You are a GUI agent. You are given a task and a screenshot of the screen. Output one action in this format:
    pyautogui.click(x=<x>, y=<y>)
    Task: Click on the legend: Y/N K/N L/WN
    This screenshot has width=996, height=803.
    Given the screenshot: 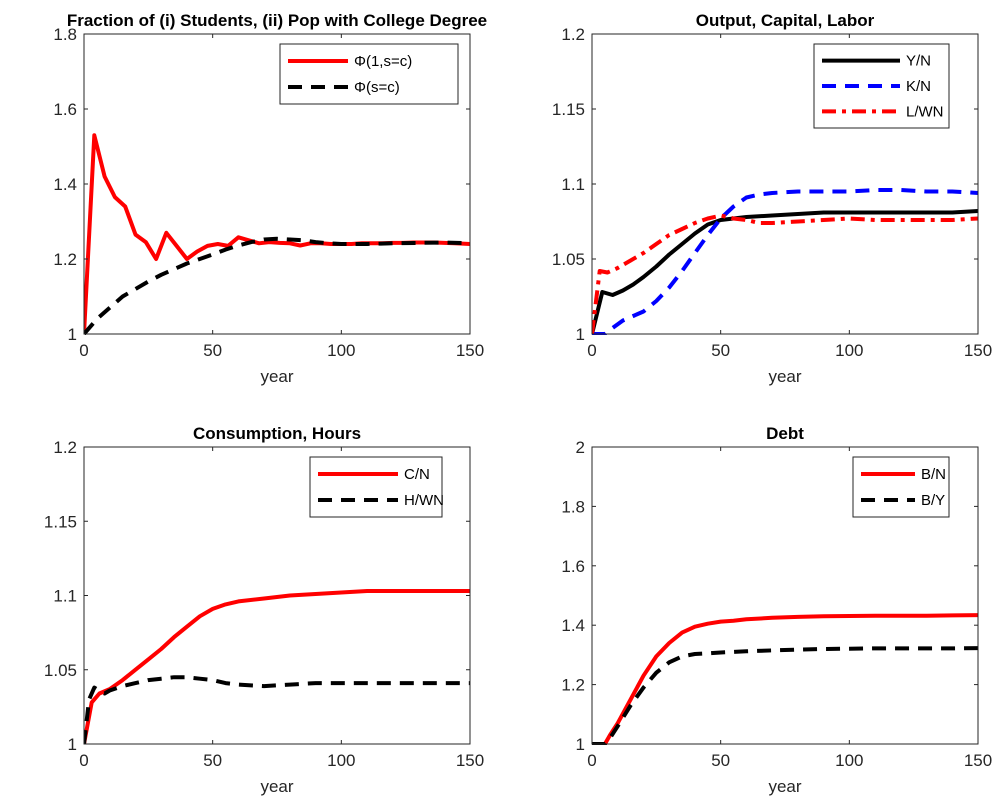 What is the action you would take?
    pyautogui.click(x=881, y=86)
    